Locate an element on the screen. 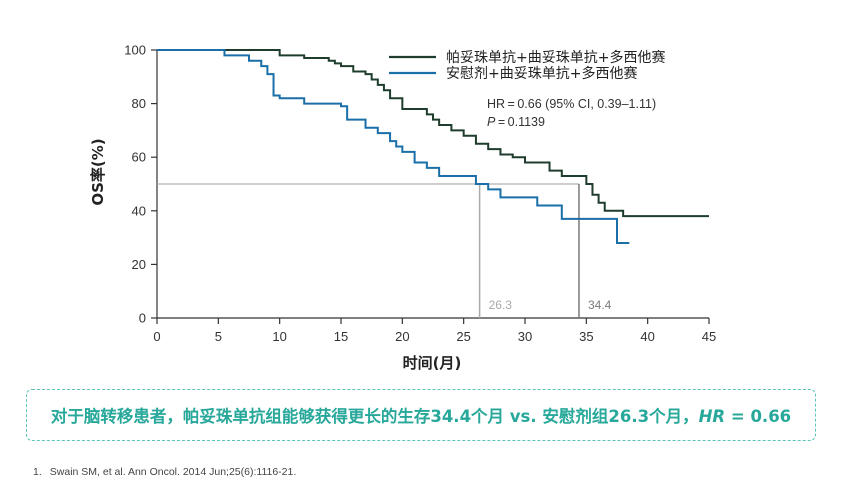 The height and width of the screenshot is (489, 841). x-tick-label: 30 is located at coordinates (525, 336).